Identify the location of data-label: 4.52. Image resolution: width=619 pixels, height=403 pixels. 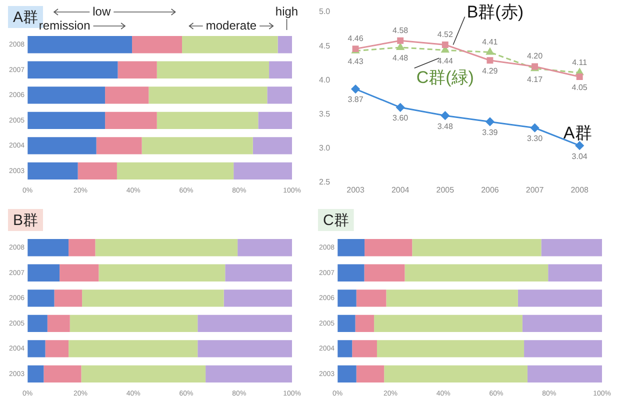
(445, 34).